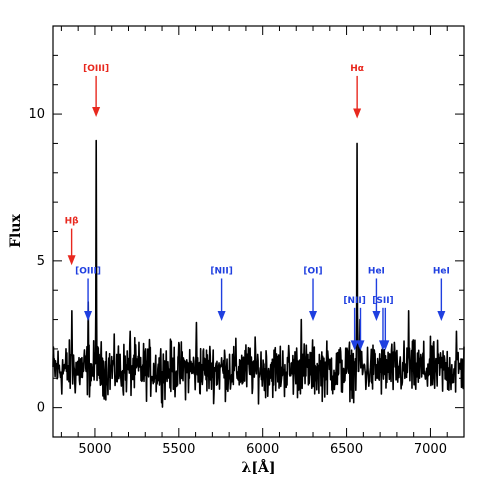 The height and width of the screenshot is (491, 491). I want to click on x-tick-label: 7000, so click(430, 449).